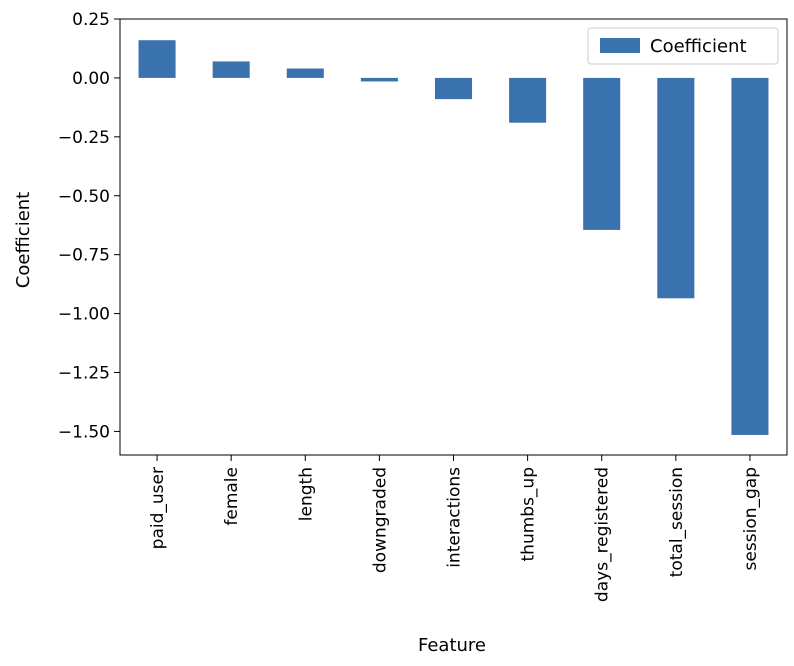  I want to click on bar-interactions, so click(453, 88).